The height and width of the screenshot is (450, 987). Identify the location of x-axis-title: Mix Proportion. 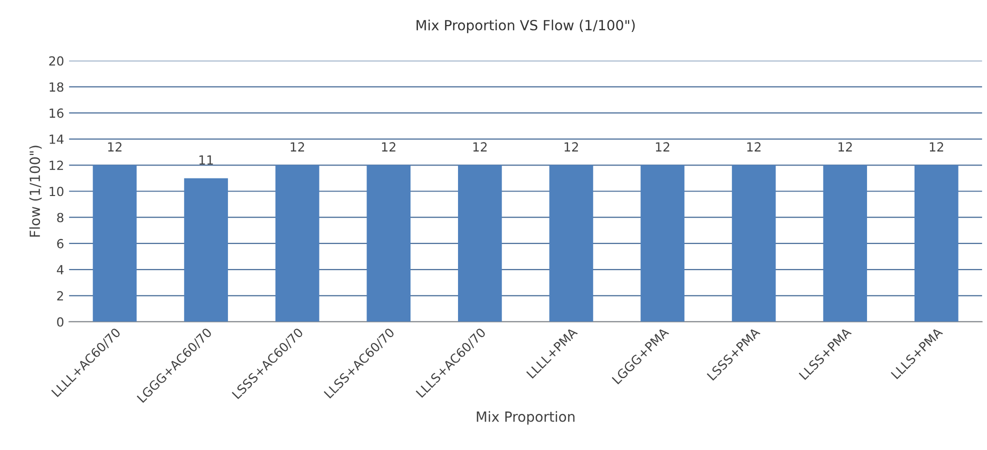
(525, 418).